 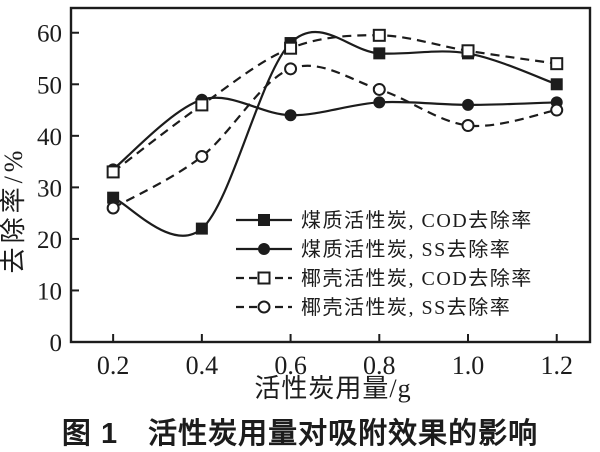 I want to click on y-tick-label: 40, so click(x=49, y=137).